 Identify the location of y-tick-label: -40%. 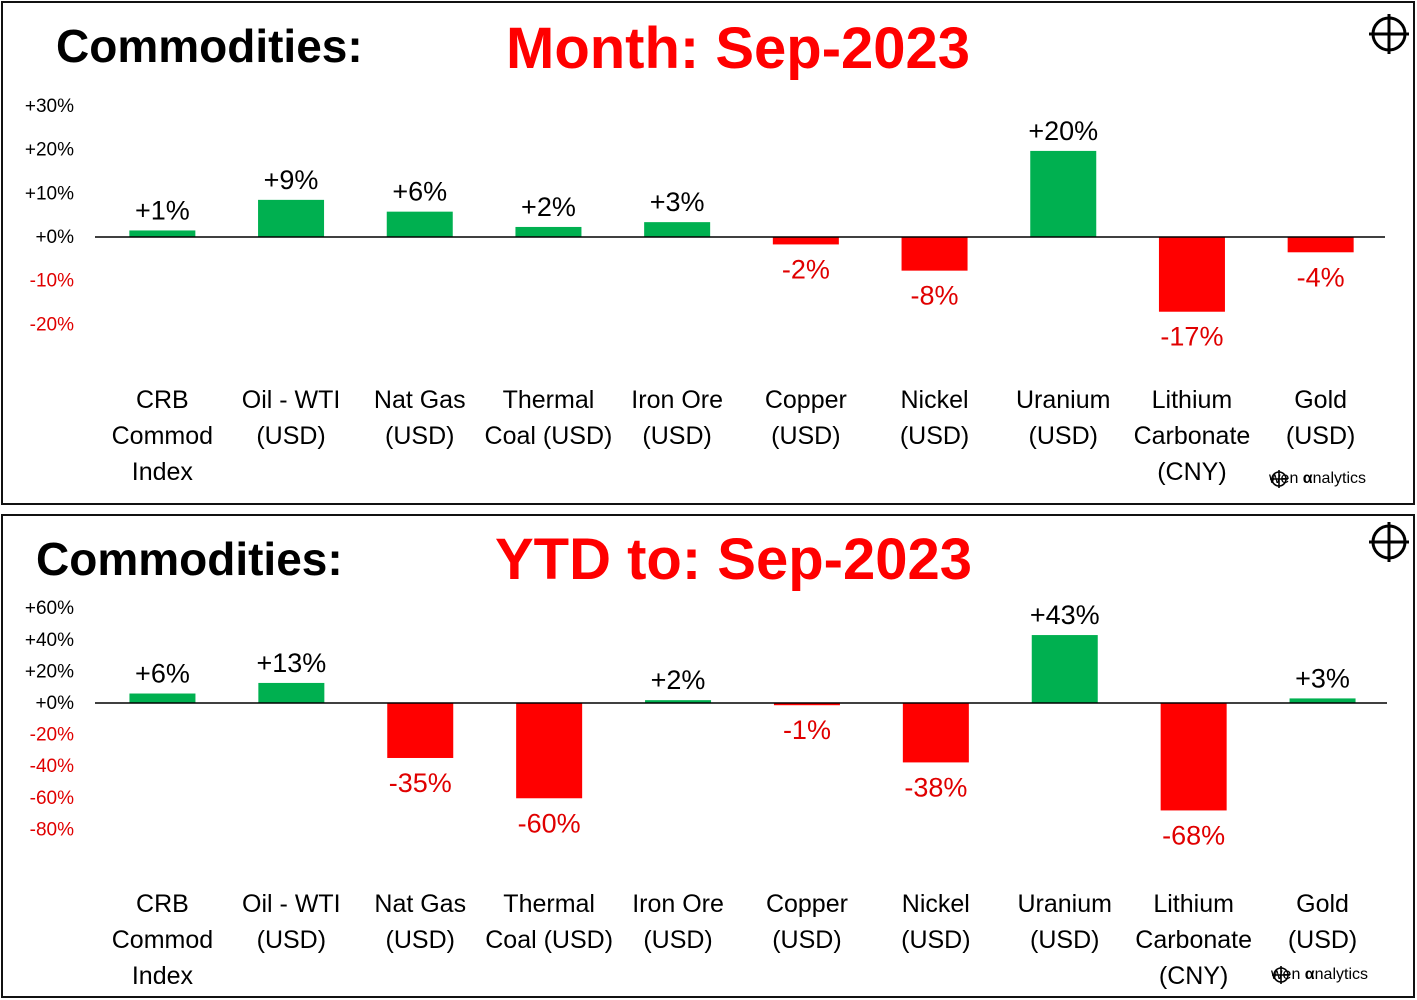
(52, 766).